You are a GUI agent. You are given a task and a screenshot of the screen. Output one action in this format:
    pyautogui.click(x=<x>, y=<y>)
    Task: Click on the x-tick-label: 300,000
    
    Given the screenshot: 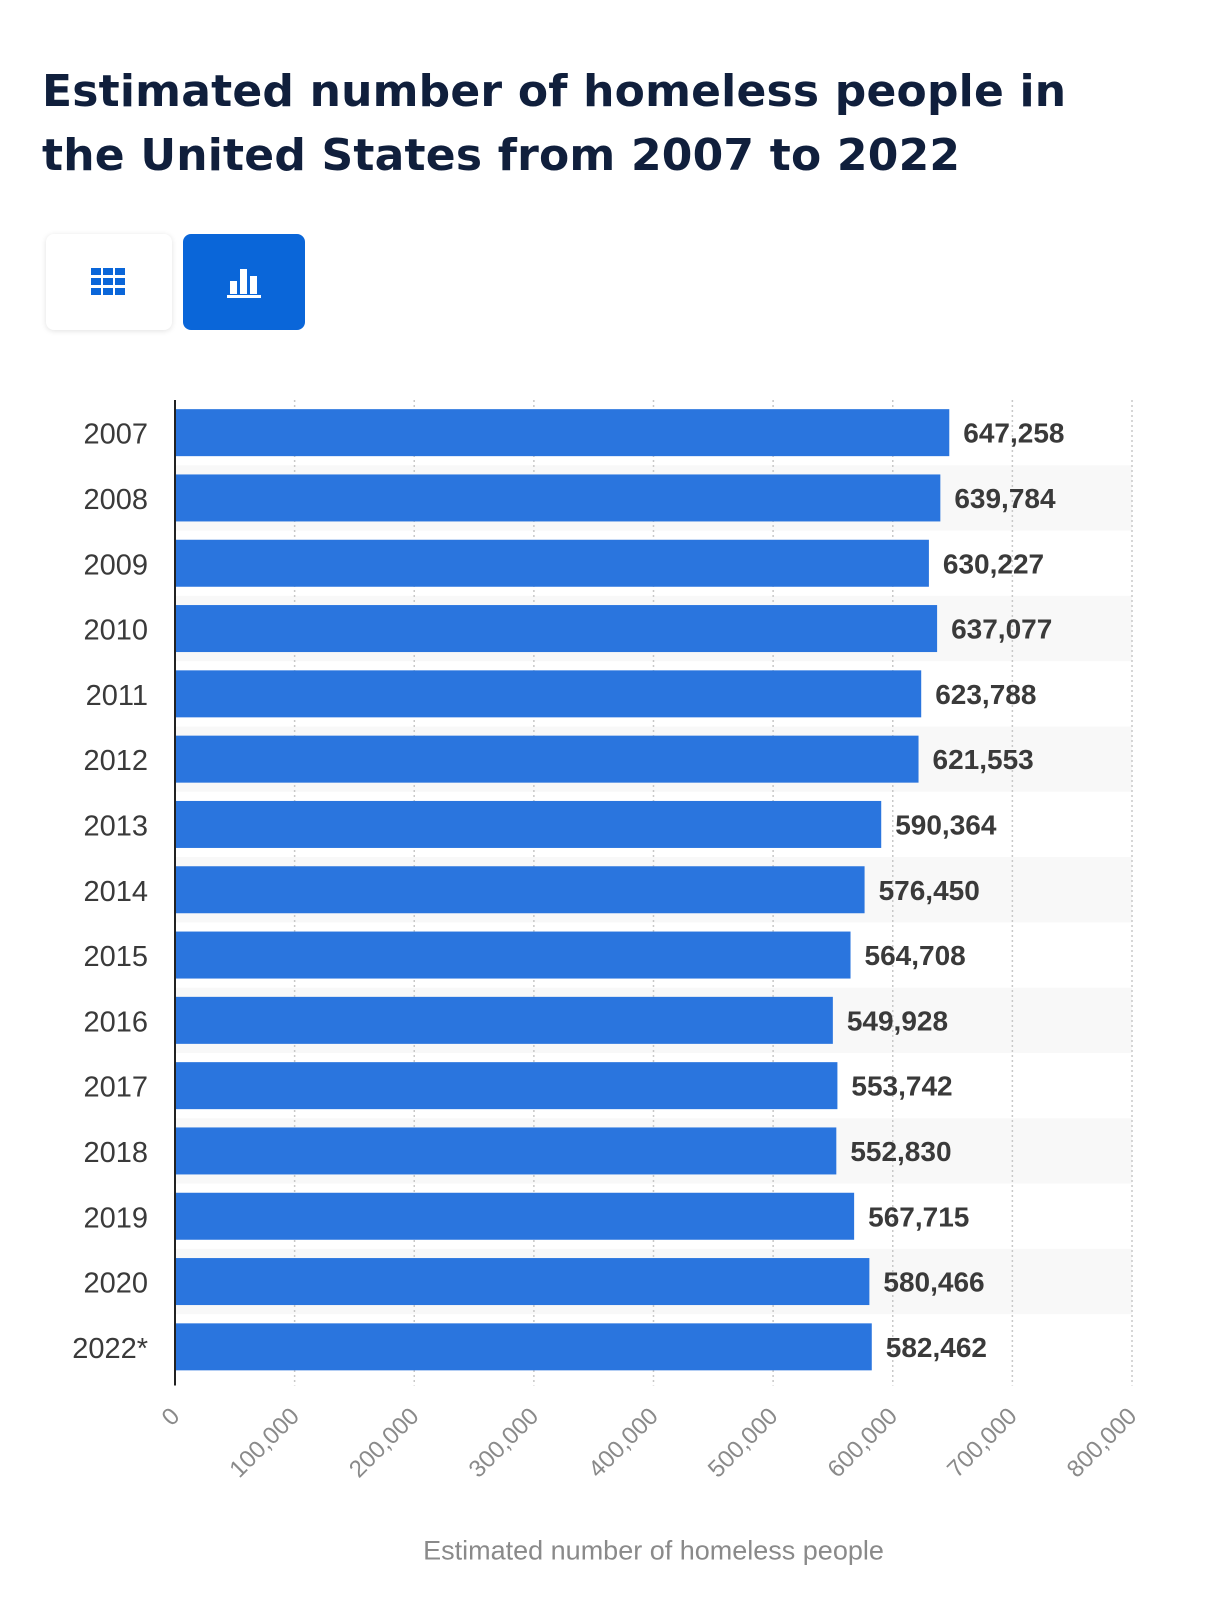 What is the action you would take?
    pyautogui.click(x=504, y=1443)
    